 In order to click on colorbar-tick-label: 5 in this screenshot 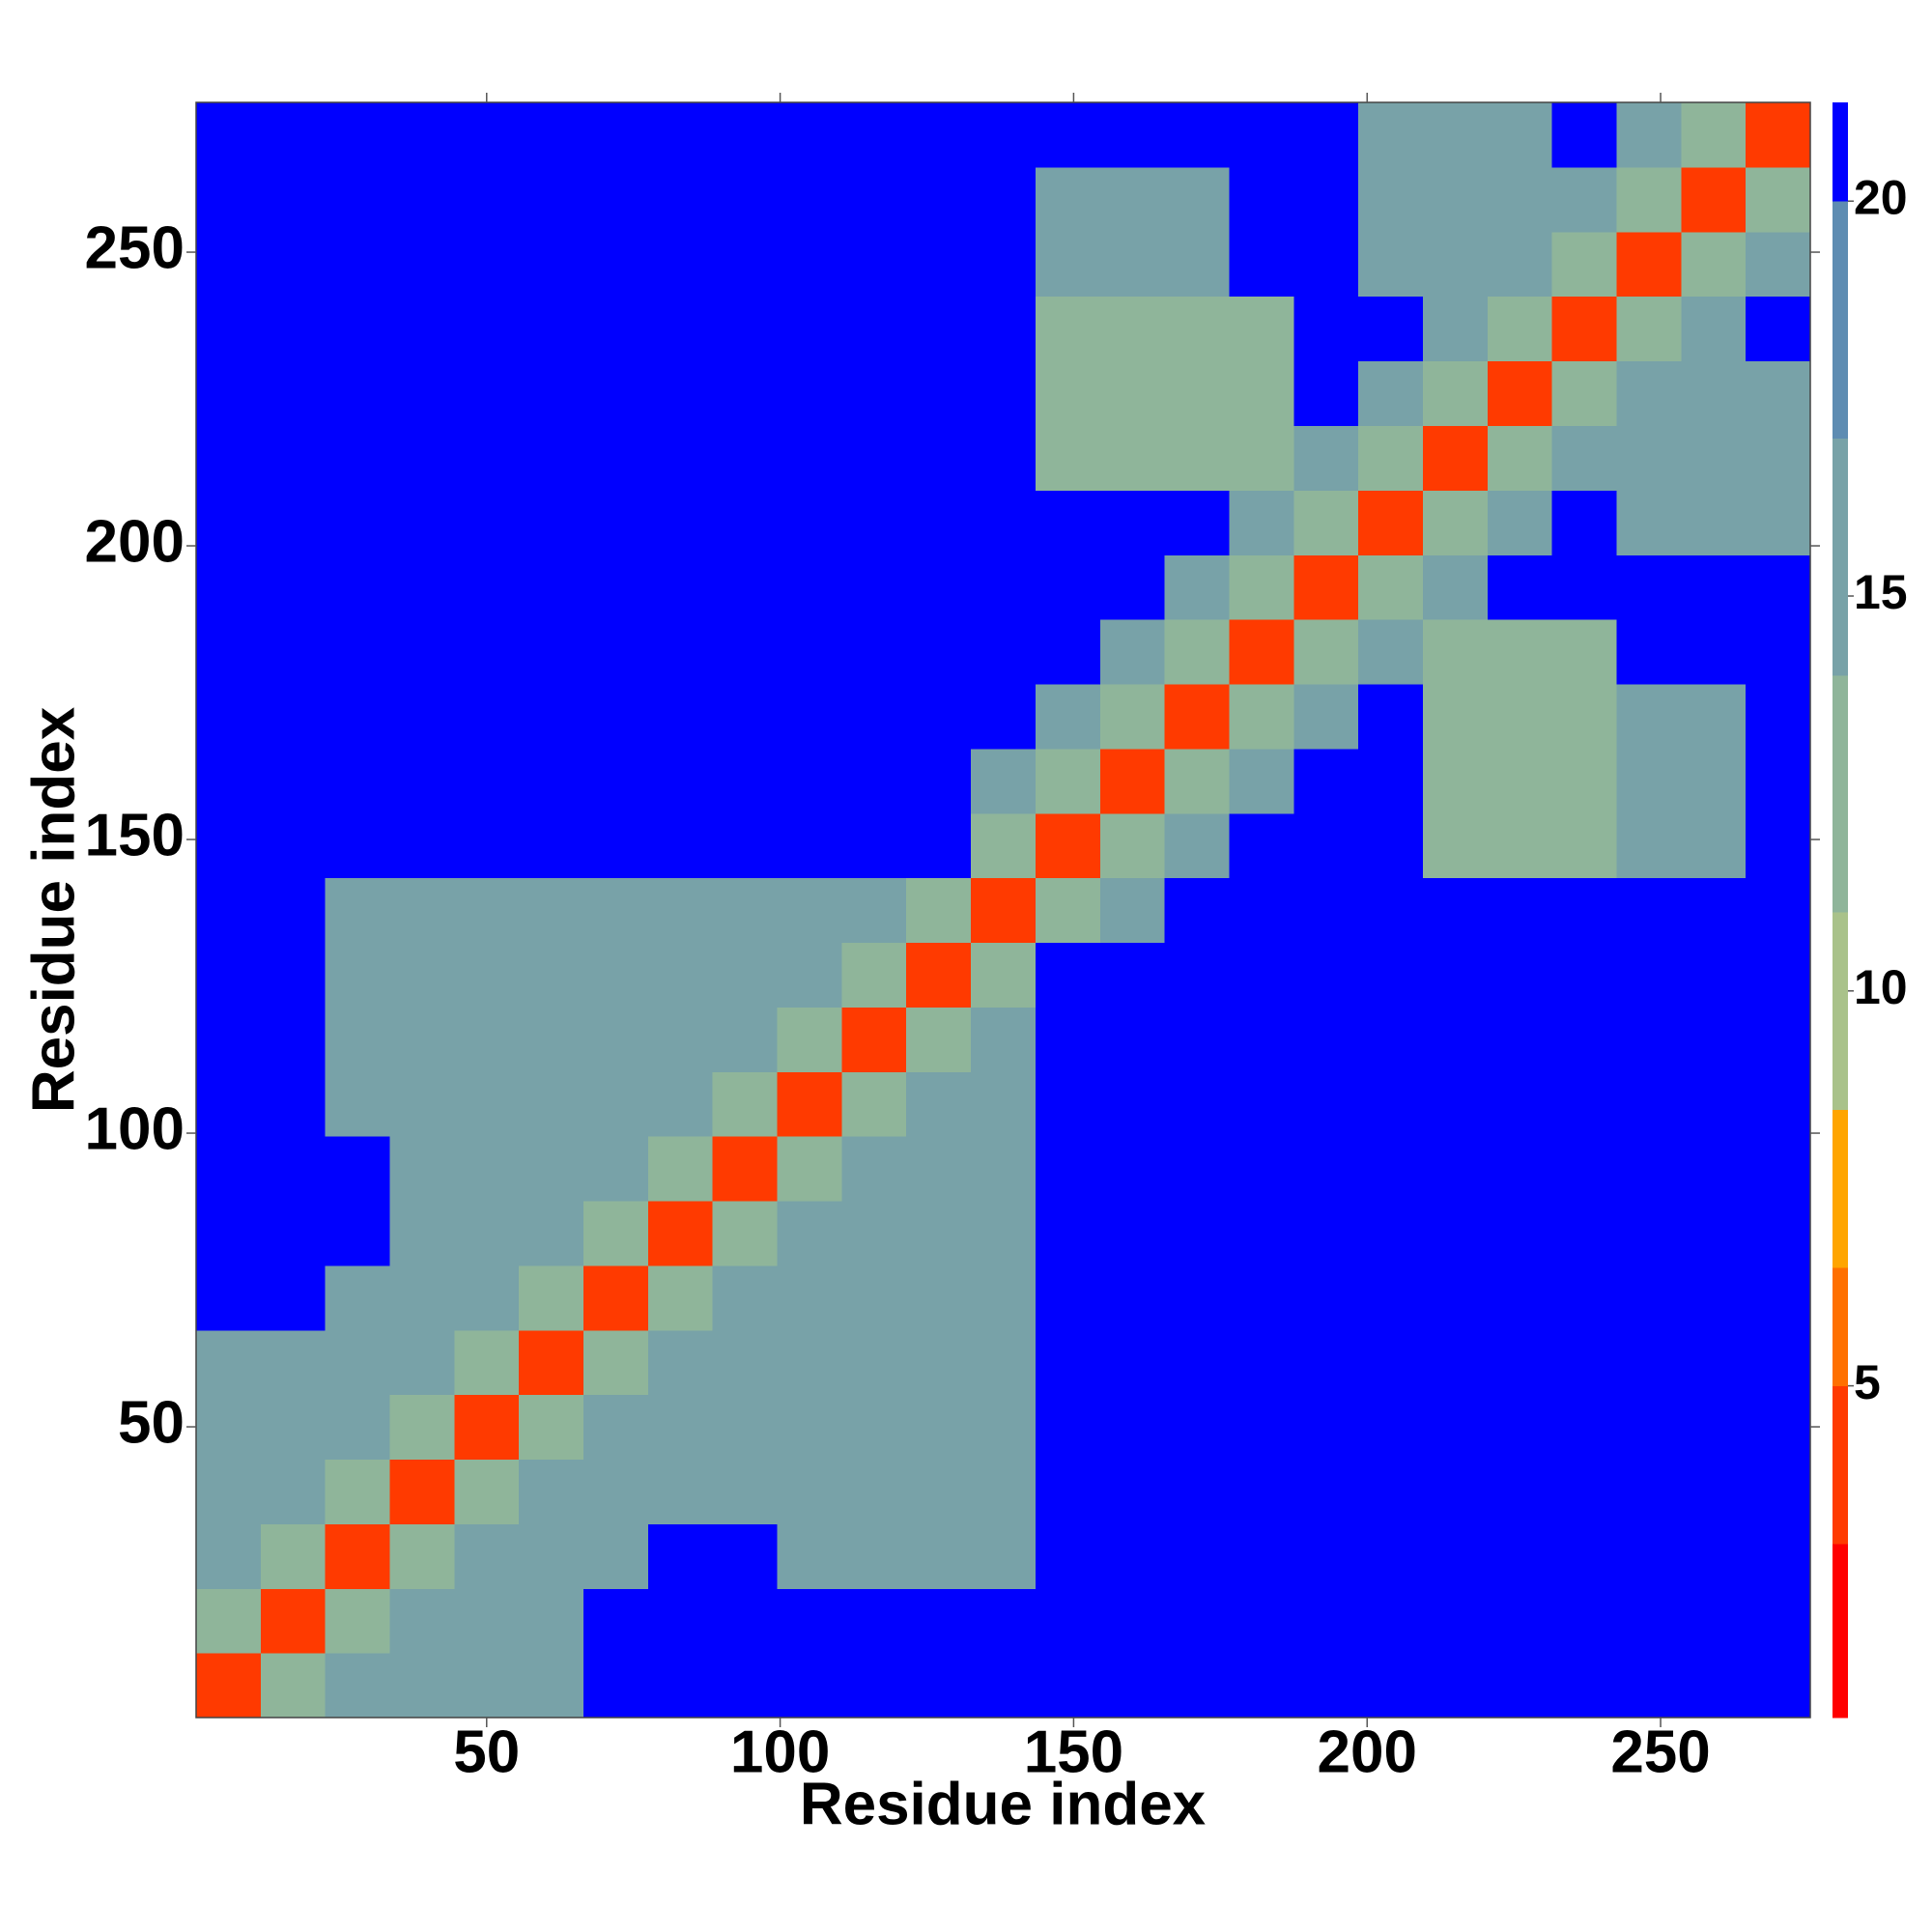, I will do `click(1867, 1382)`.